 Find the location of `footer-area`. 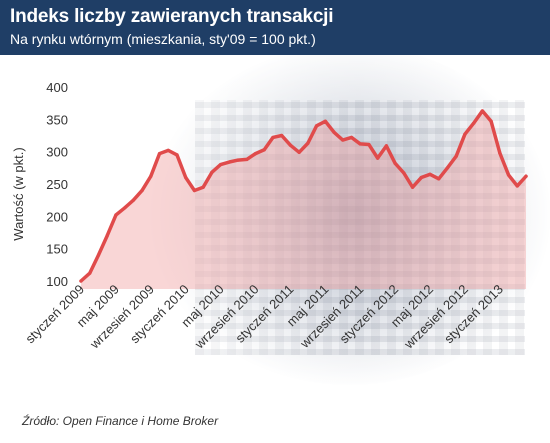

footer-area is located at coordinates (275, 414).